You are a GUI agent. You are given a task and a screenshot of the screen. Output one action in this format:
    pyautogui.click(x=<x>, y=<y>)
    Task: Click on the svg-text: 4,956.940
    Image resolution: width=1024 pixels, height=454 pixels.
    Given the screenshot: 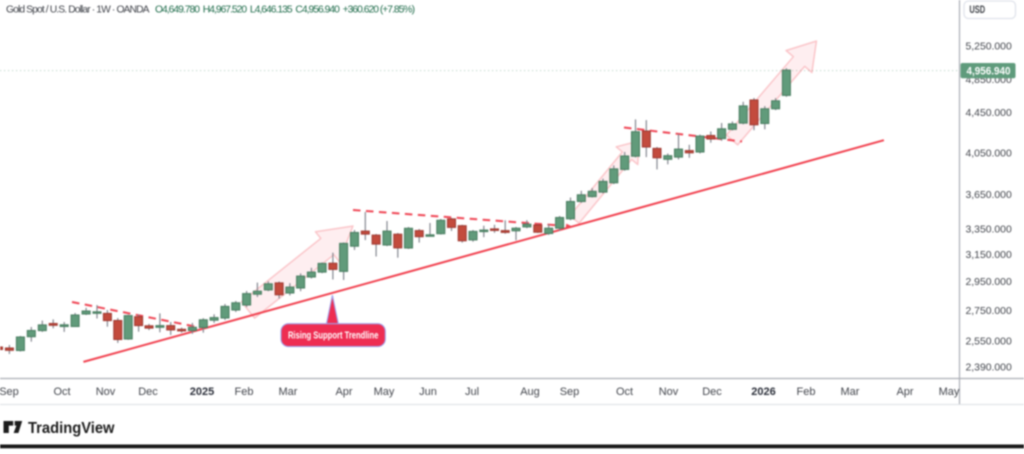 What is the action you would take?
    pyautogui.click(x=989, y=71)
    